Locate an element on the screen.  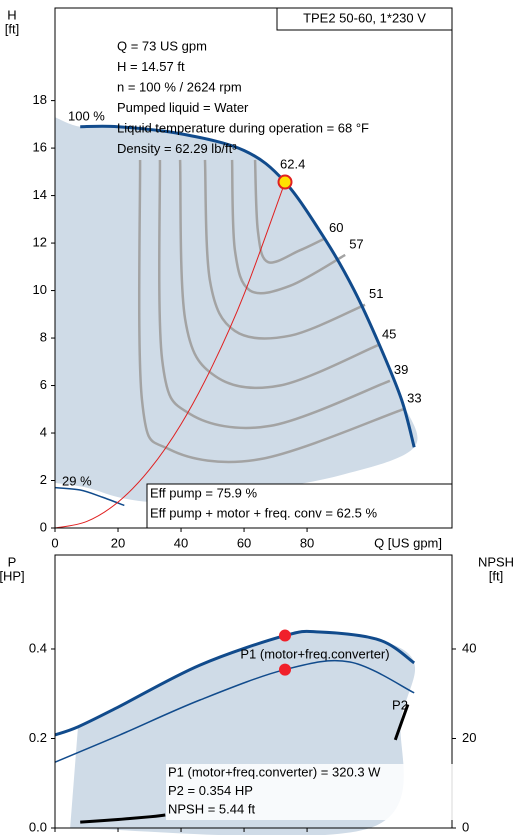
y-tick-label: 4 is located at coordinates (43, 431).